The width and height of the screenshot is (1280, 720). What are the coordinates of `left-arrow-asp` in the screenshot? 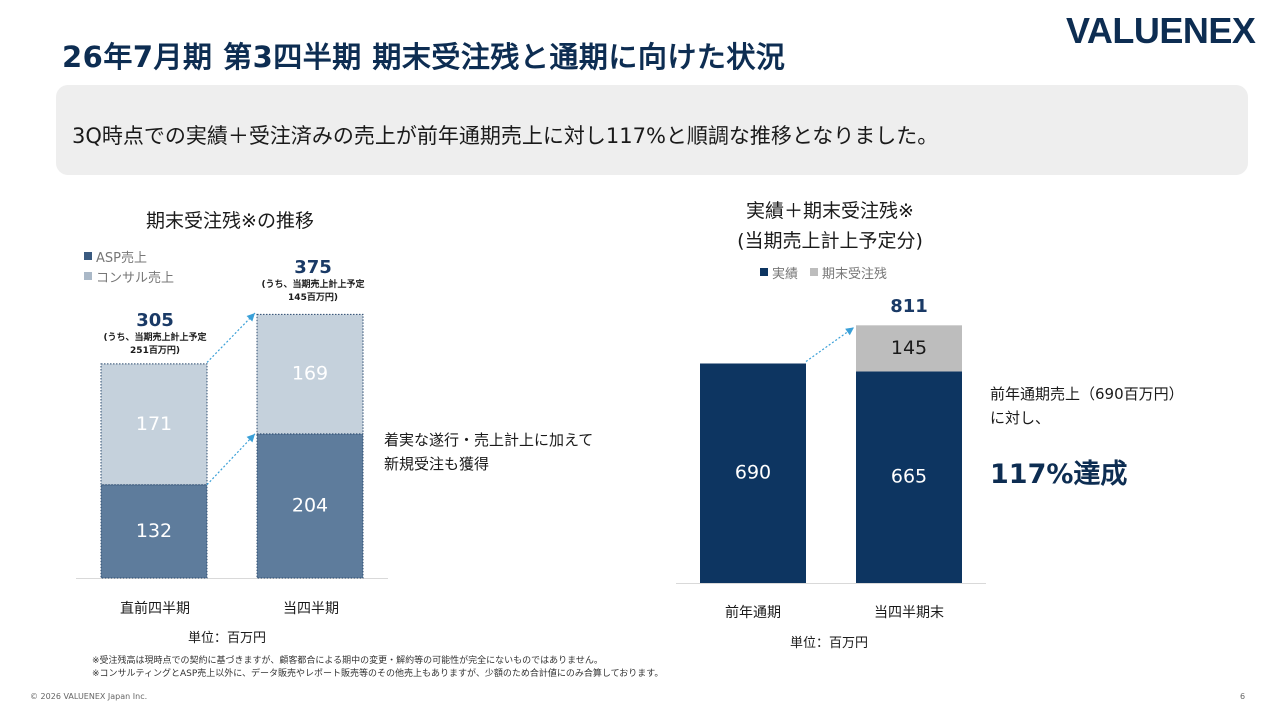 It's located at (231, 459).